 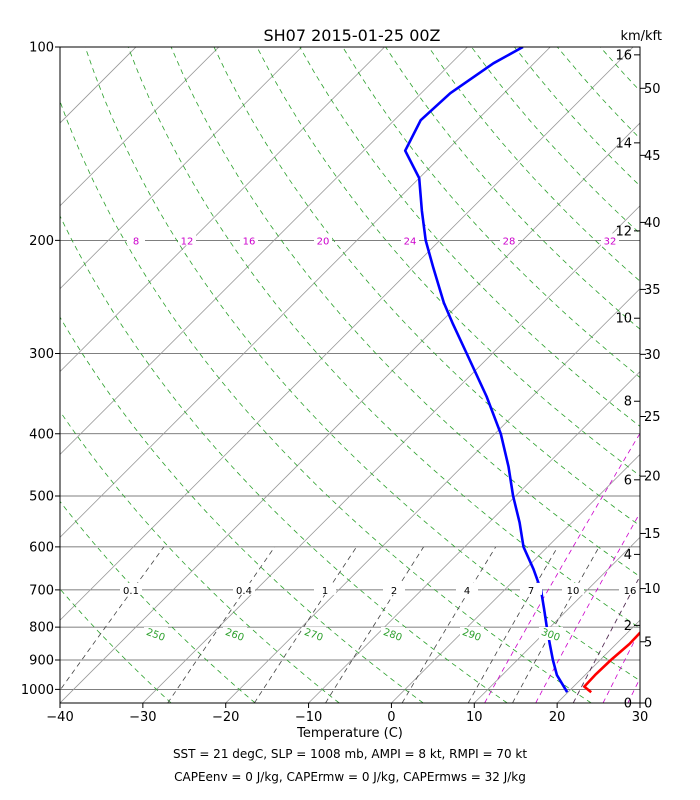 I want to click on kft-tick-label: 0, so click(x=648, y=704).